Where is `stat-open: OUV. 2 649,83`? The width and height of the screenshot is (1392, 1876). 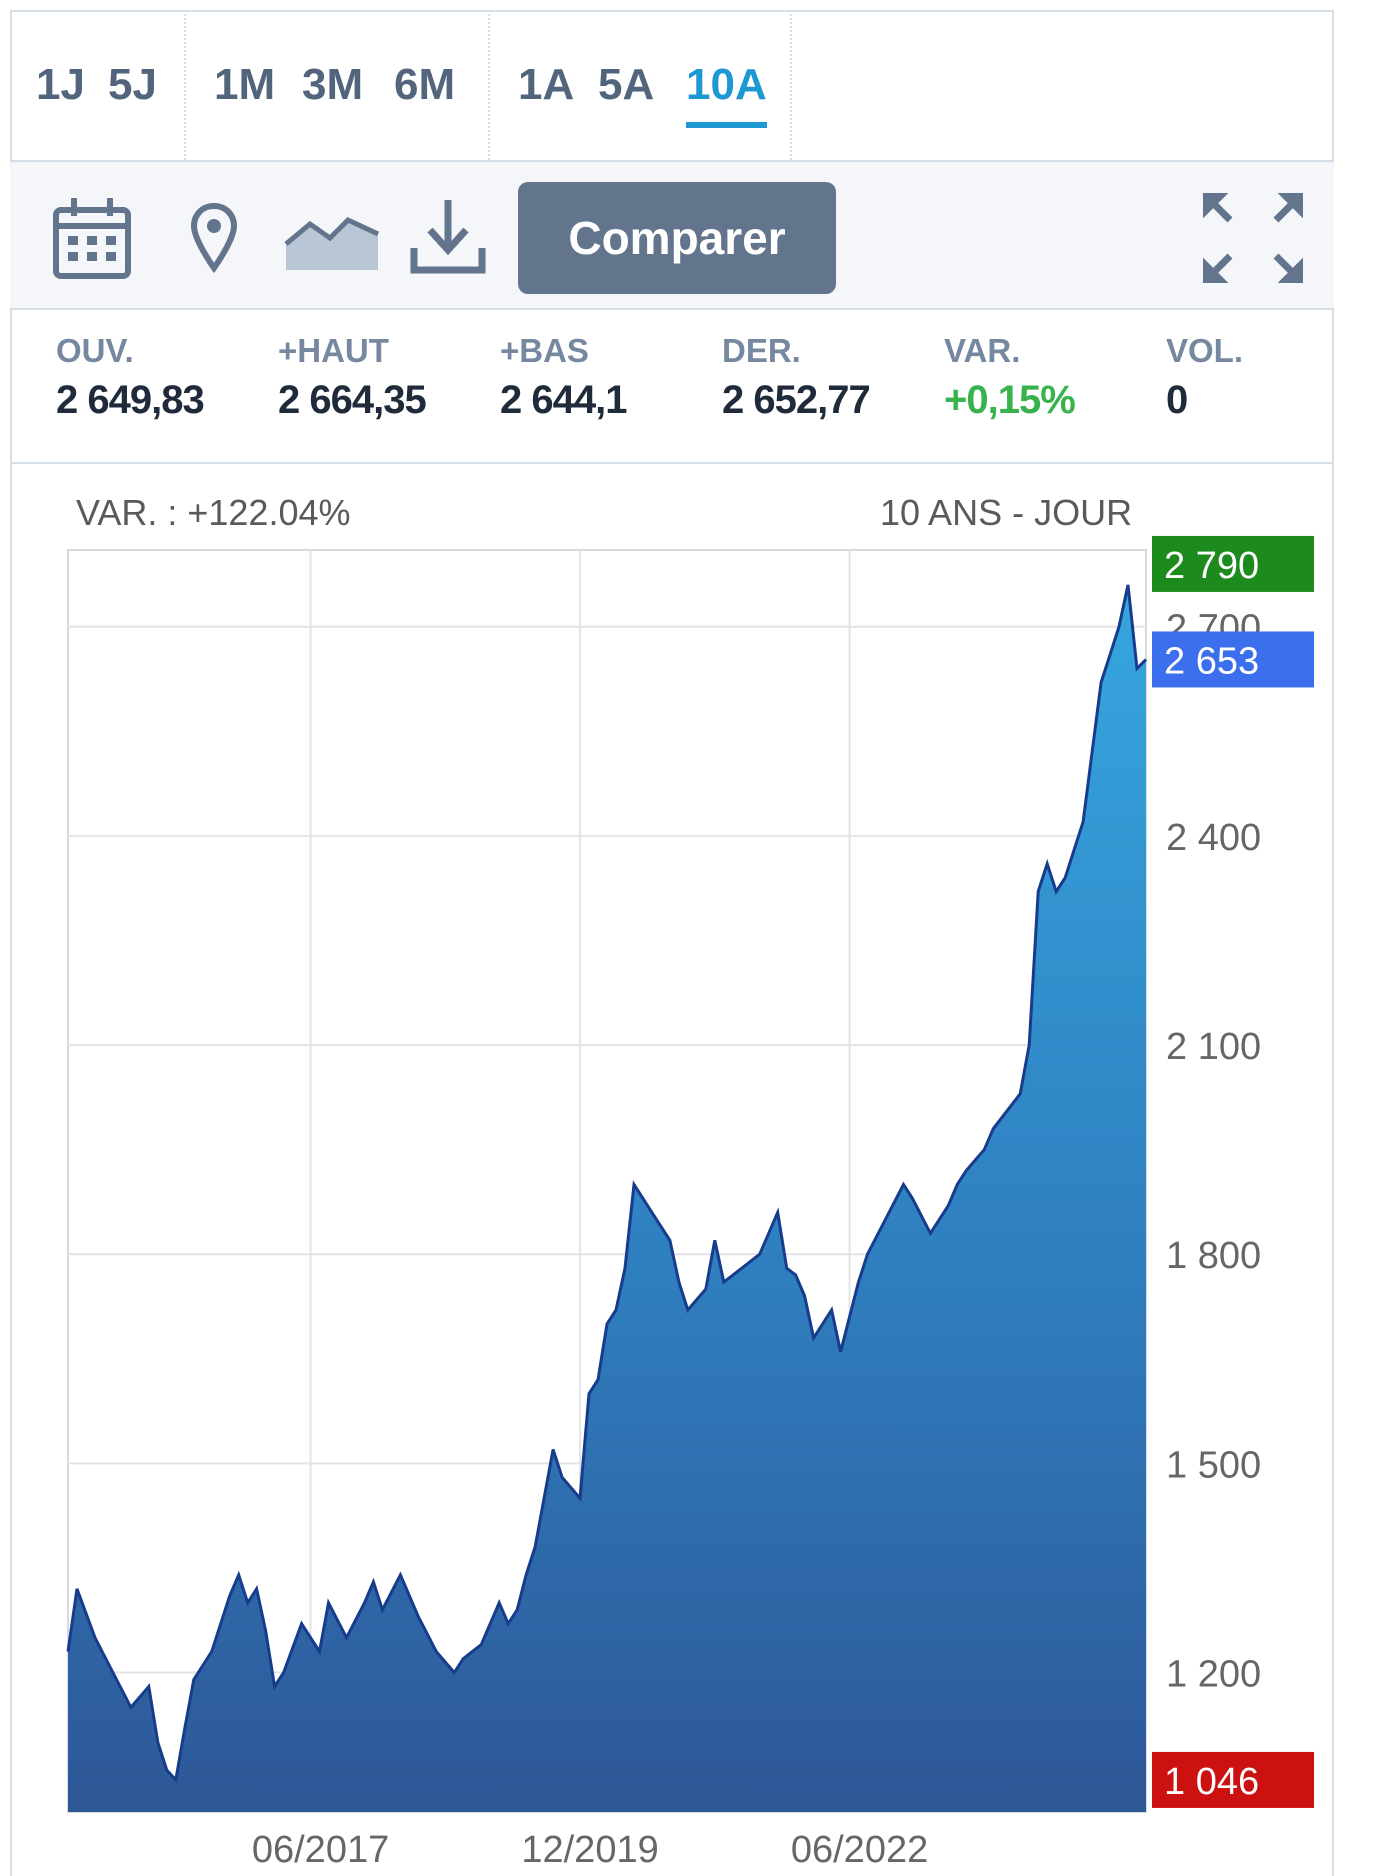
stat-open: OUV. 2 649,83 is located at coordinates (130, 377).